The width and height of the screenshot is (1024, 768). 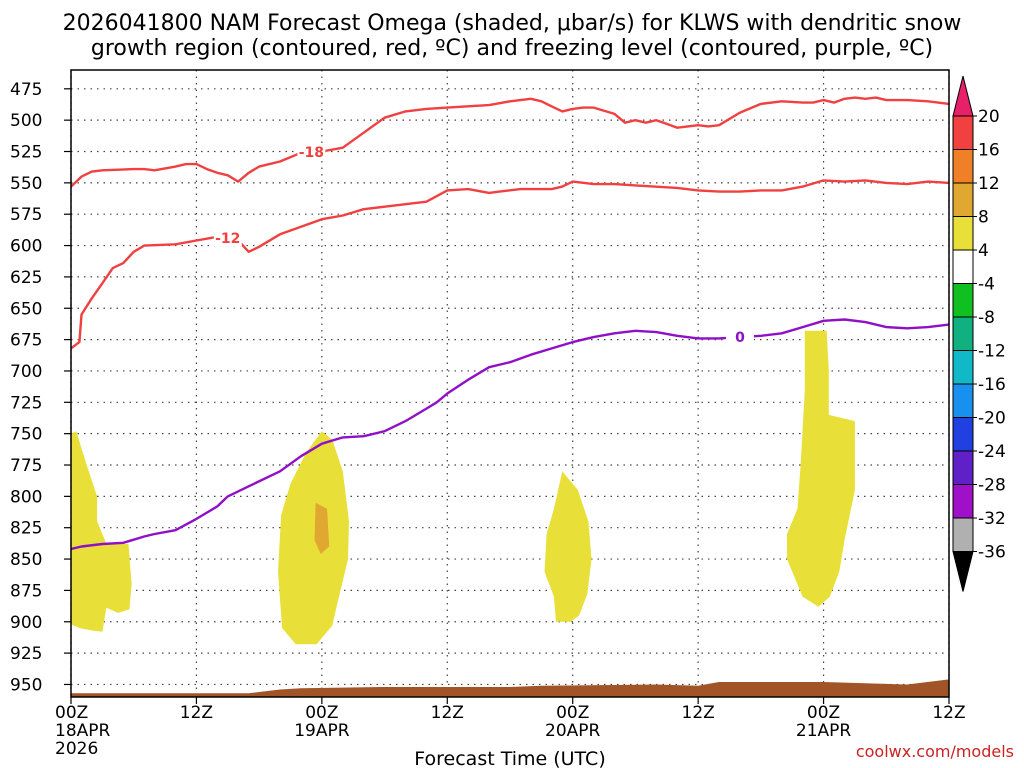 I want to click on colorbar-label-13: -36, so click(x=992, y=553).